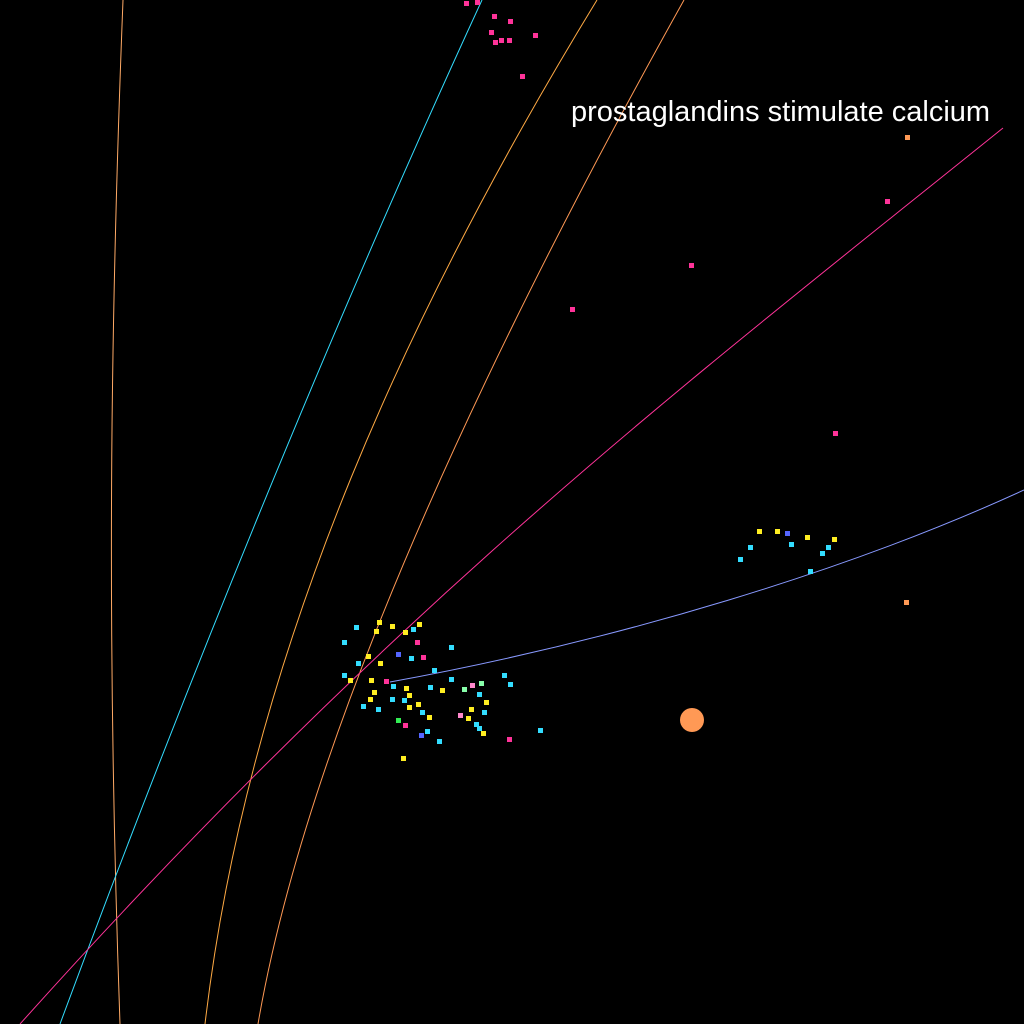  I want to click on caption-text: prostaglandins stimulate calcium, so click(780, 112).